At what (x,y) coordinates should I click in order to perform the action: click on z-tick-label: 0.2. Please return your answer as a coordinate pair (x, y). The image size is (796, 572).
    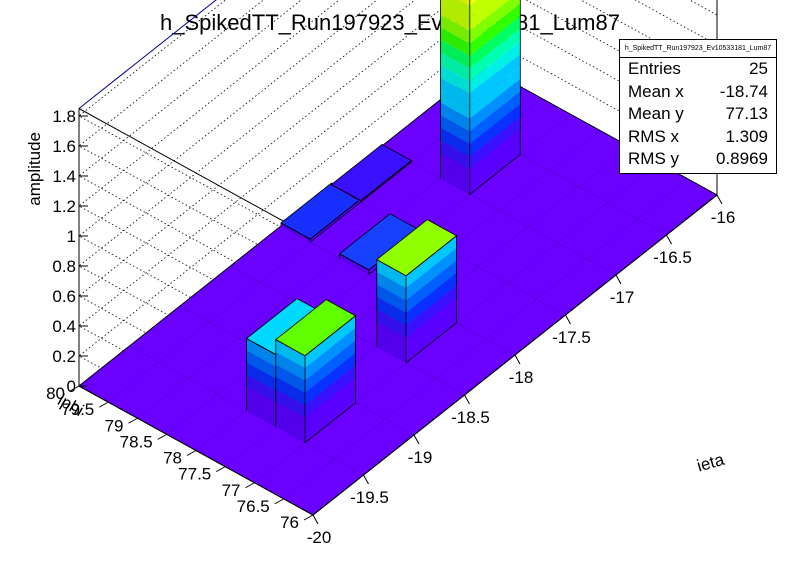
    Looking at the image, I should click on (64, 356).